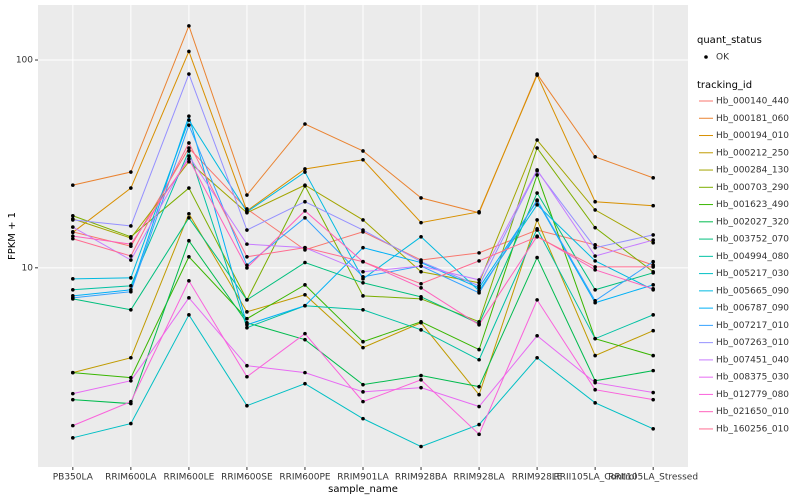 This screenshot has width=800, height=500. Describe the element at coordinates (752, 222) in the screenshot. I see `legend-label: Hb_002027_320` at that location.